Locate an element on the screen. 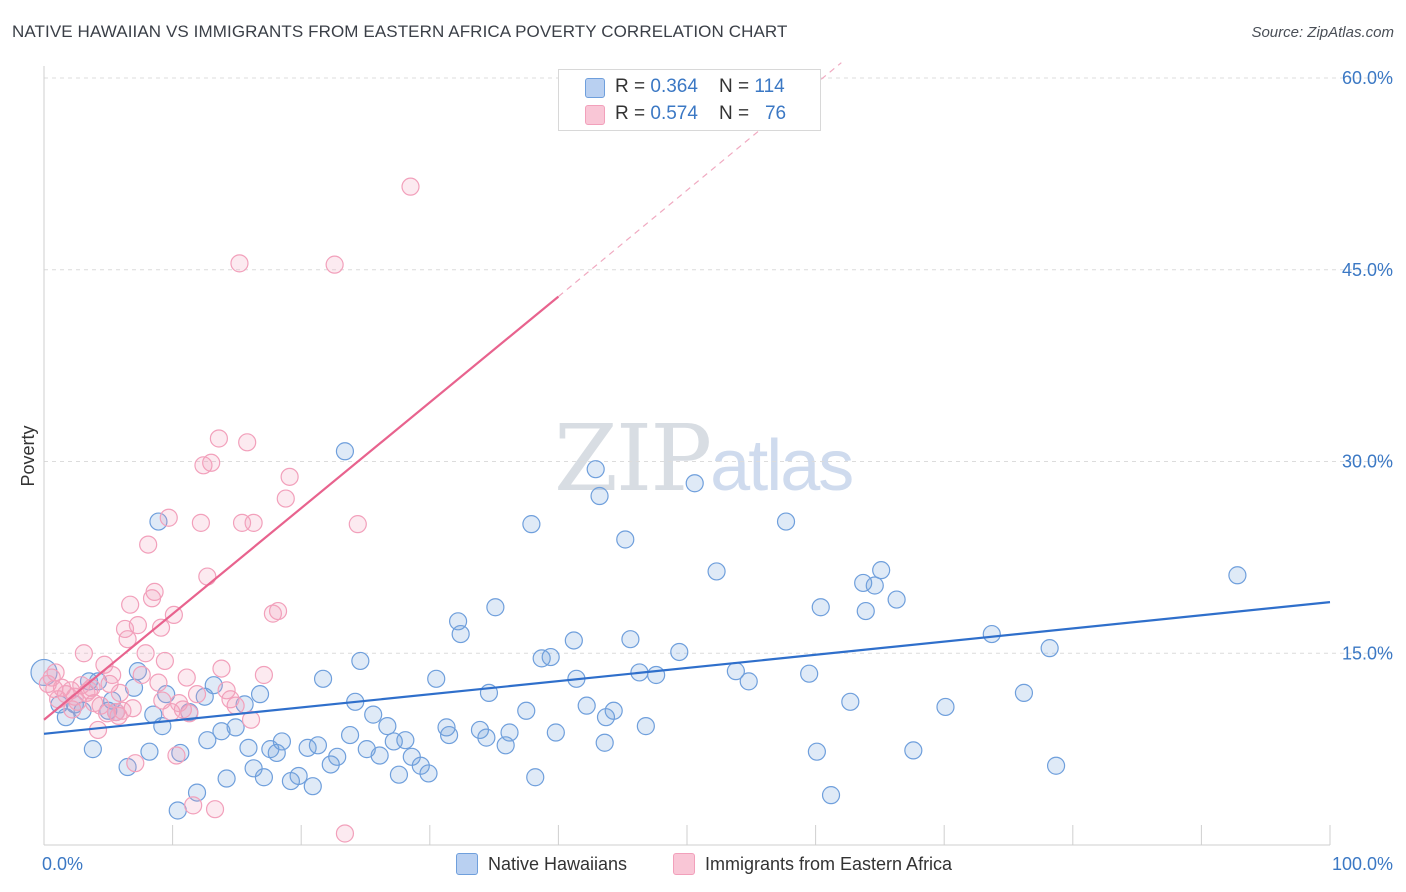 The image size is (1406, 892). bottom-legend-native-hawaiians: Native Hawaiians is located at coordinates (541, 864).